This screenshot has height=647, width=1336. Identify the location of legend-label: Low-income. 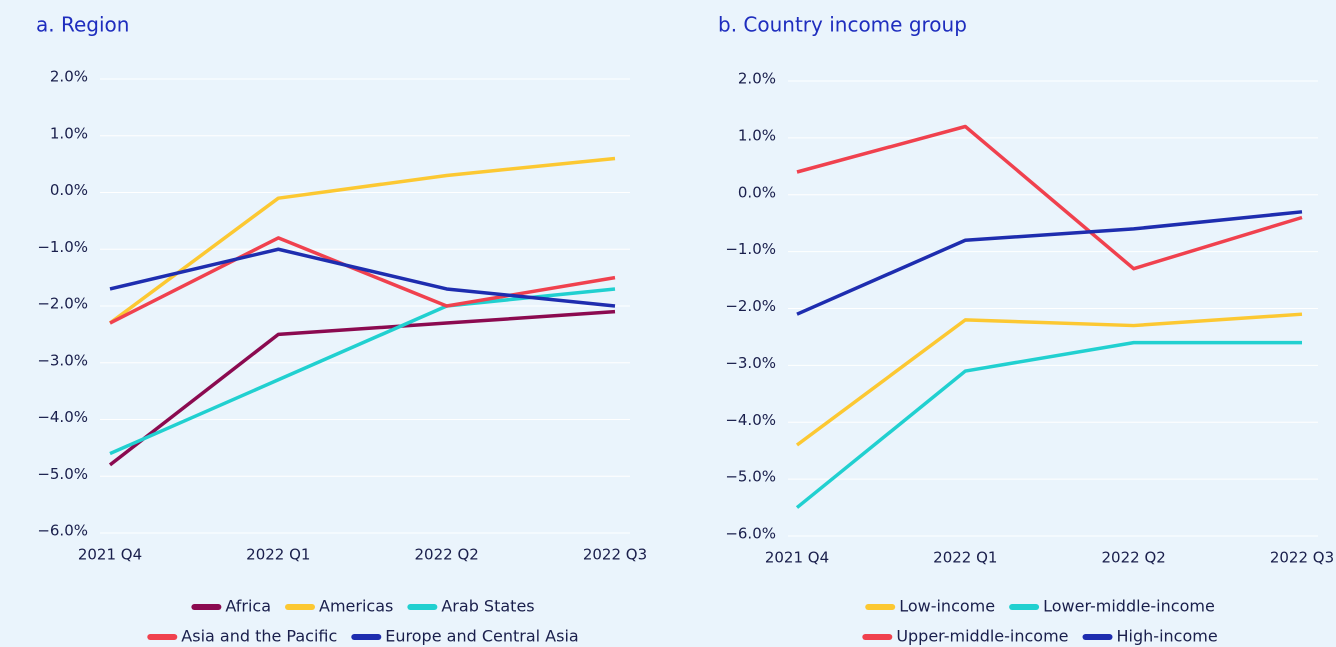
(947, 606).